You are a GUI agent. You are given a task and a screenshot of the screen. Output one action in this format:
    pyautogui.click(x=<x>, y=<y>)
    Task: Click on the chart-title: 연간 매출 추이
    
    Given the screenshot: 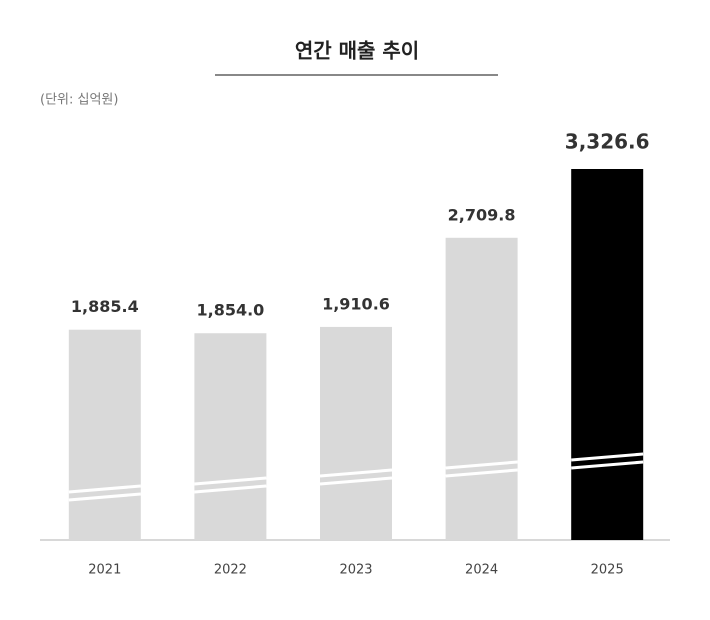 What is the action you would take?
    pyautogui.click(x=357, y=51)
    